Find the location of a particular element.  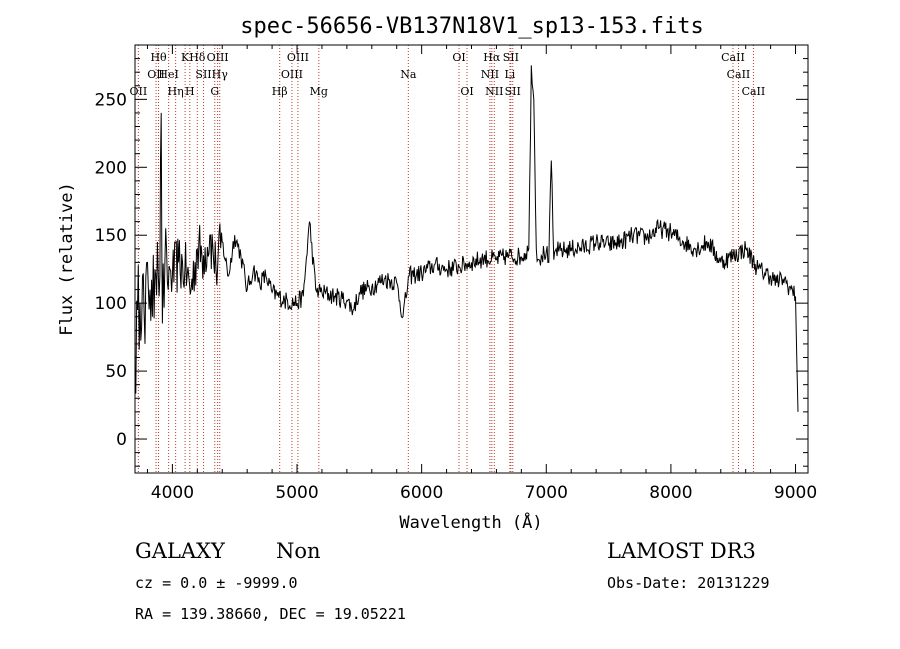

spectral-line-label: Hβ is located at coordinates (280, 91).